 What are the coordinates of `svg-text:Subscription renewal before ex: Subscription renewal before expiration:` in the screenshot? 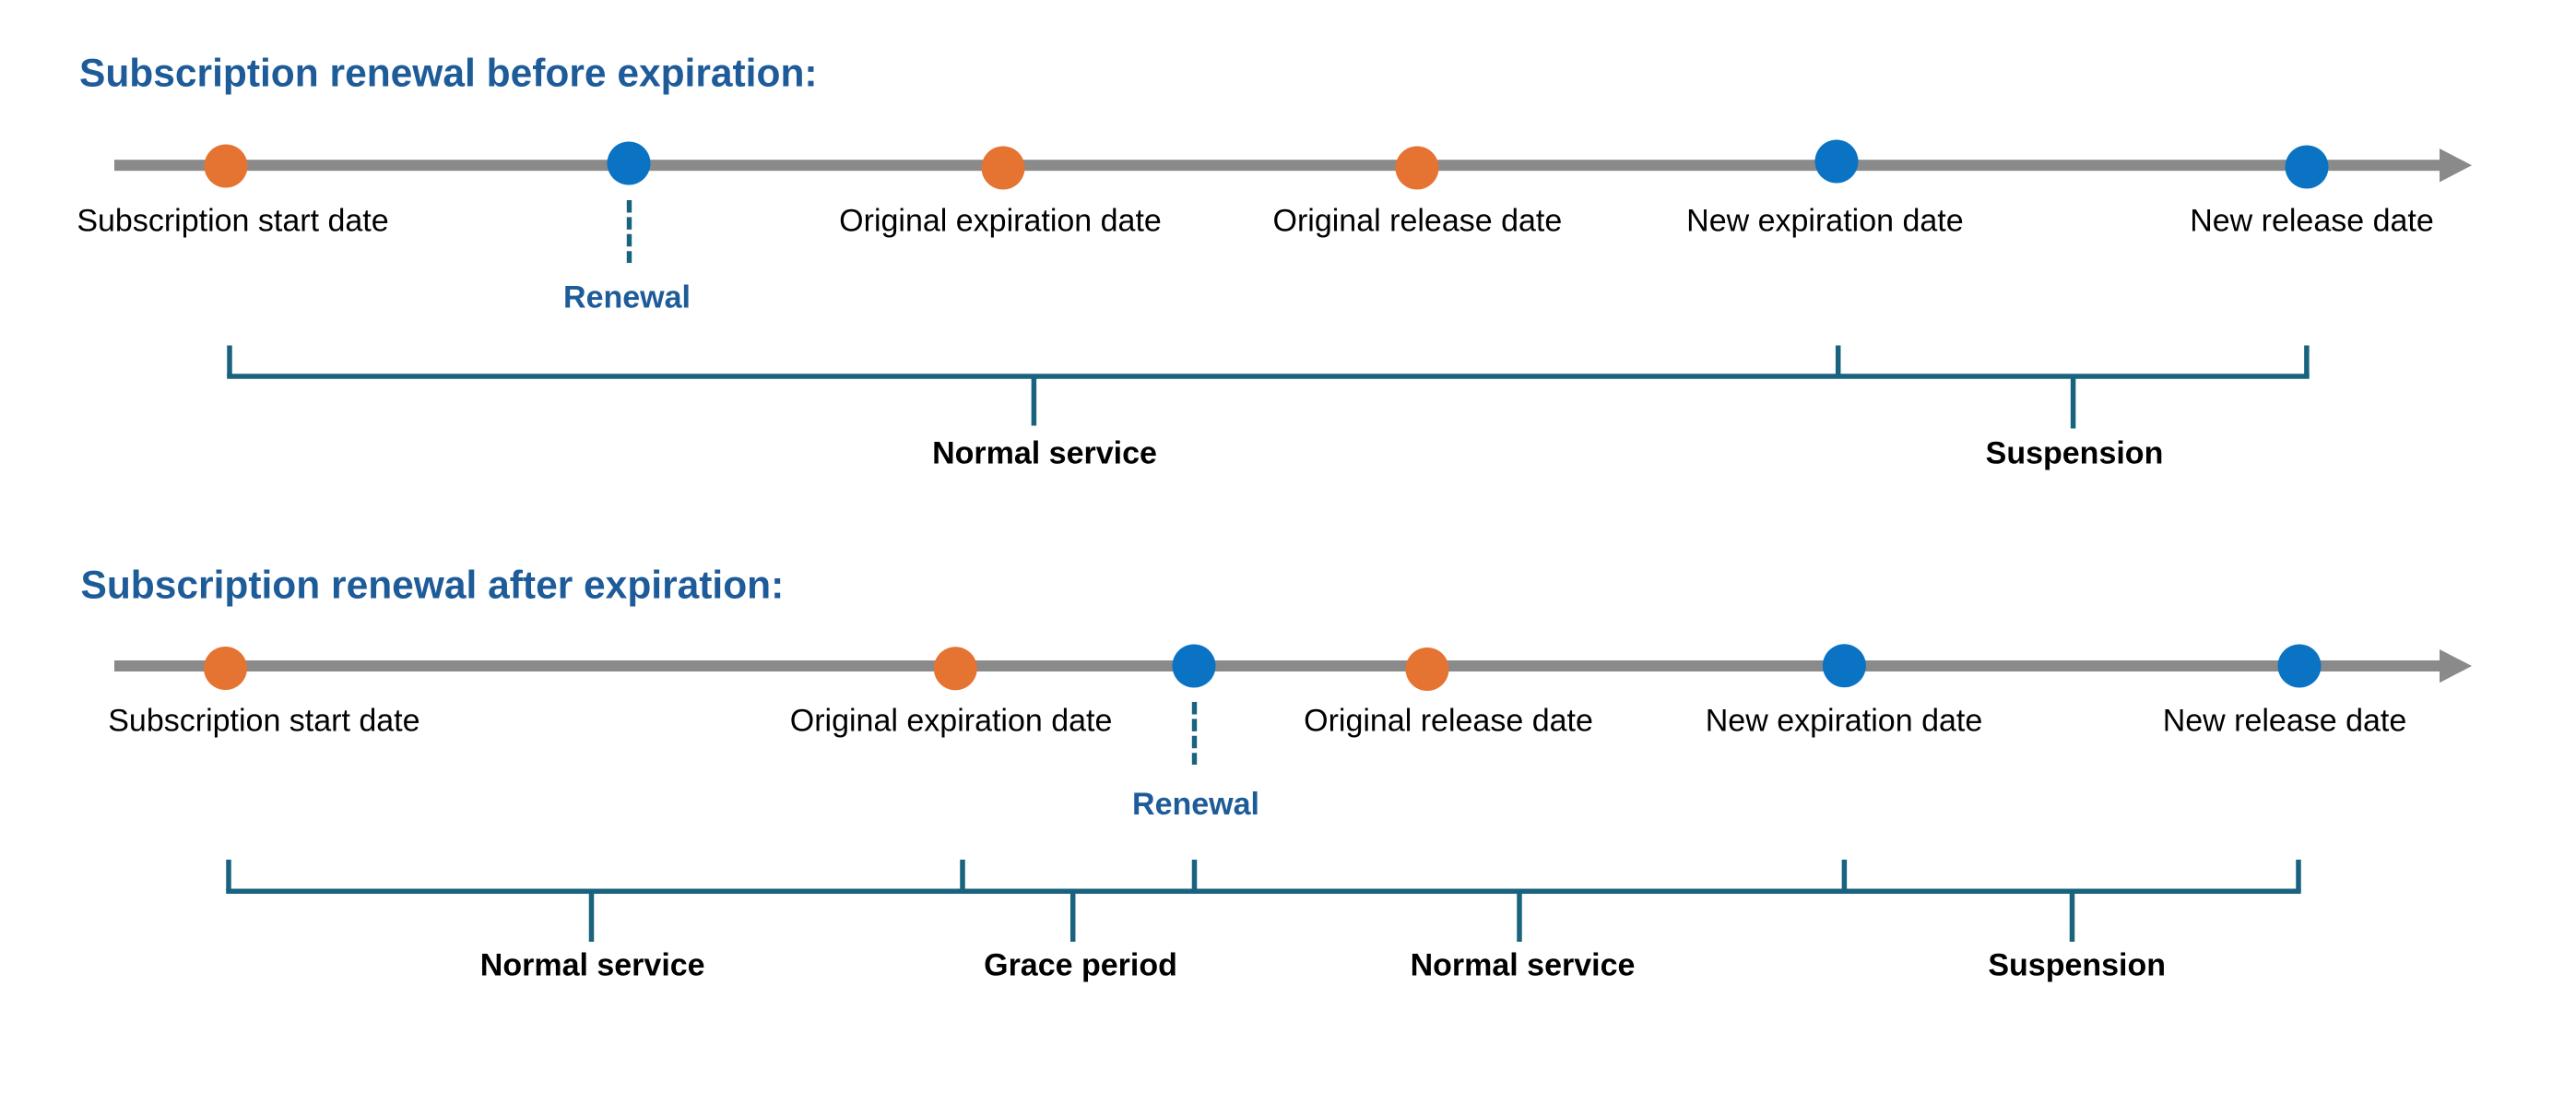 It's located at (448, 74).